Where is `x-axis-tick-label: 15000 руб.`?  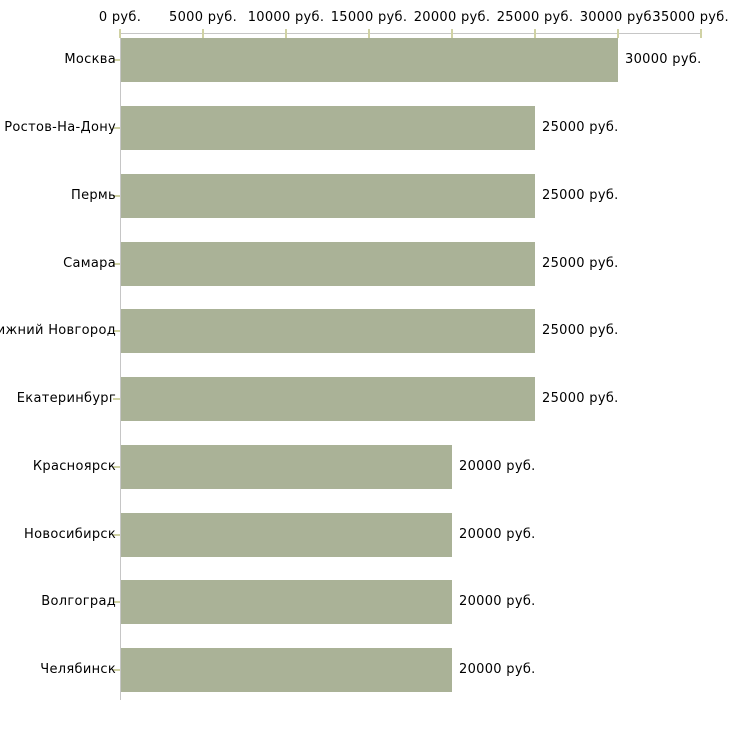
x-axis-tick-label: 15000 руб. is located at coordinates (369, 17).